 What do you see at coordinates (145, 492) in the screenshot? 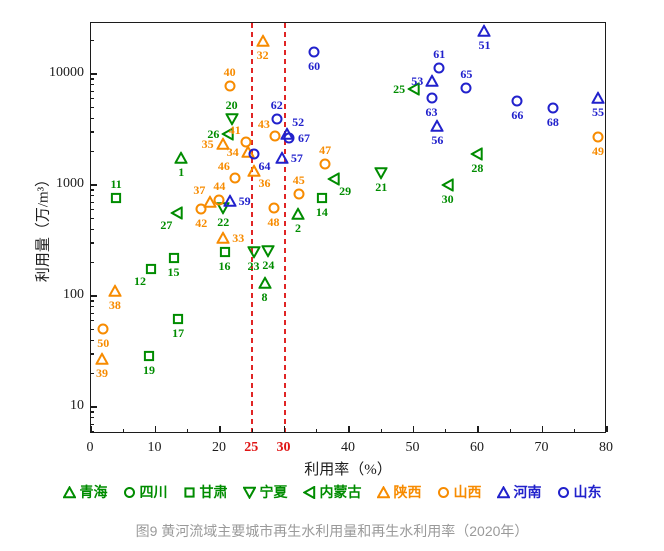
I see `legend-item-四川: 四川` at bounding box center [145, 492].